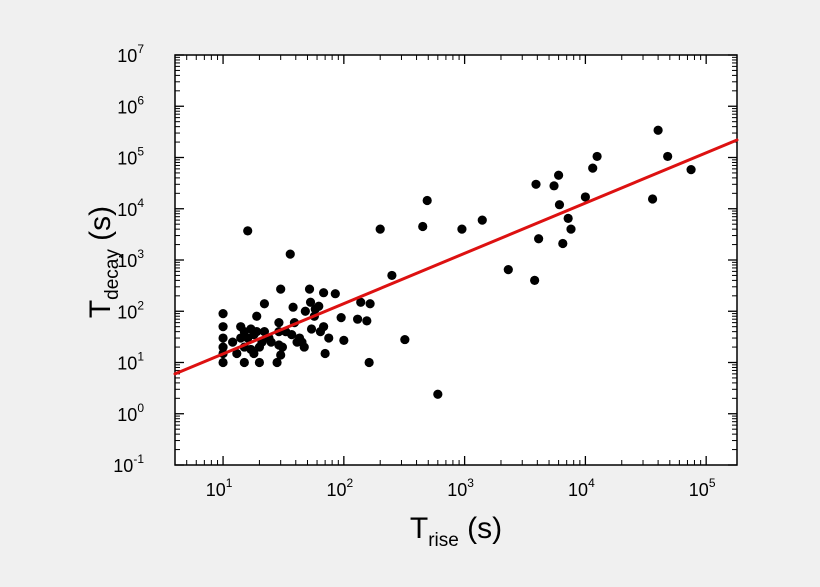 Image resolution: width=820 pixels, height=587 pixels. Describe the element at coordinates (100, 309) in the screenshot. I see `y-axis-title-base: T` at that location.